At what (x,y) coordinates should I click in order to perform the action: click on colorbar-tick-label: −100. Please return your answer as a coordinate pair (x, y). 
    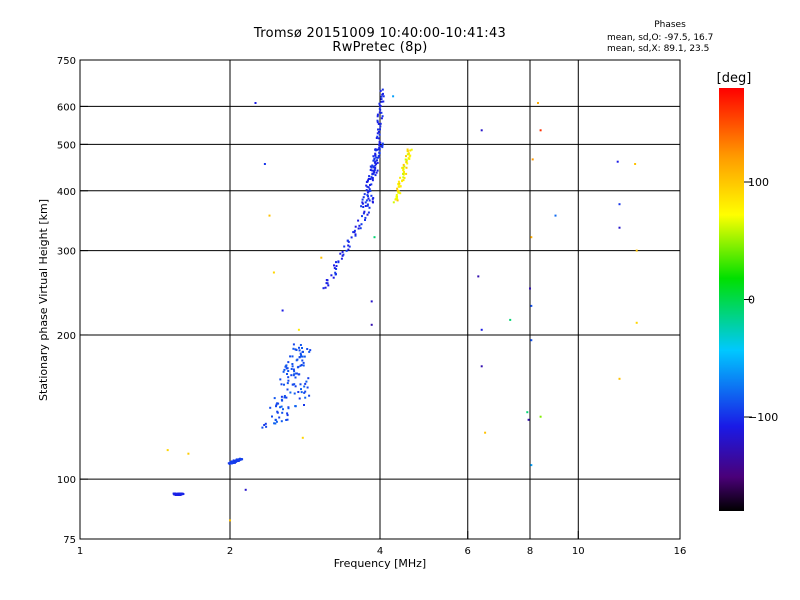
    Looking at the image, I should click on (763, 417).